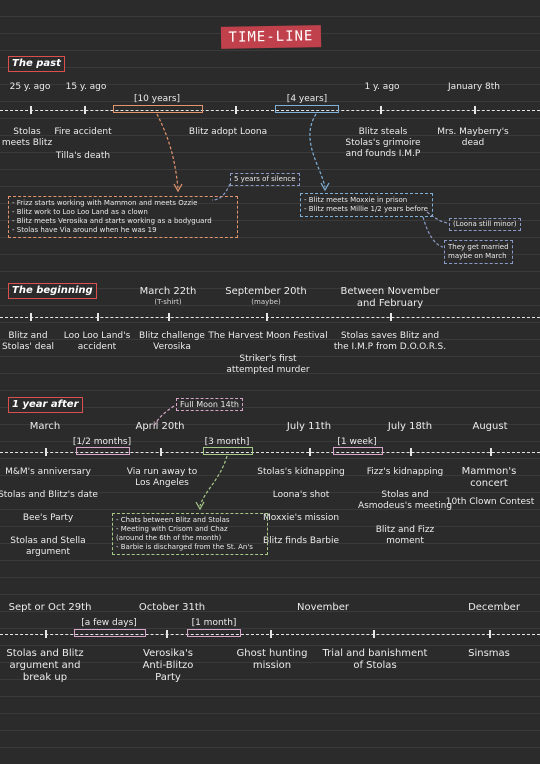  I want to click on year-after-label-july18: July 18th, so click(410, 426).